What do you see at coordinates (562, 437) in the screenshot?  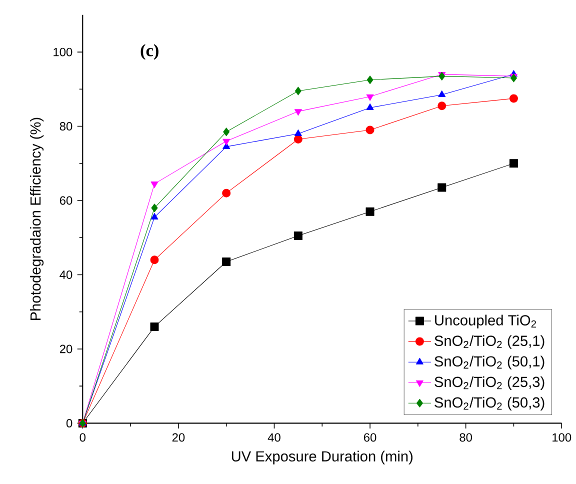 I see `x-tick-label: 100` at bounding box center [562, 437].